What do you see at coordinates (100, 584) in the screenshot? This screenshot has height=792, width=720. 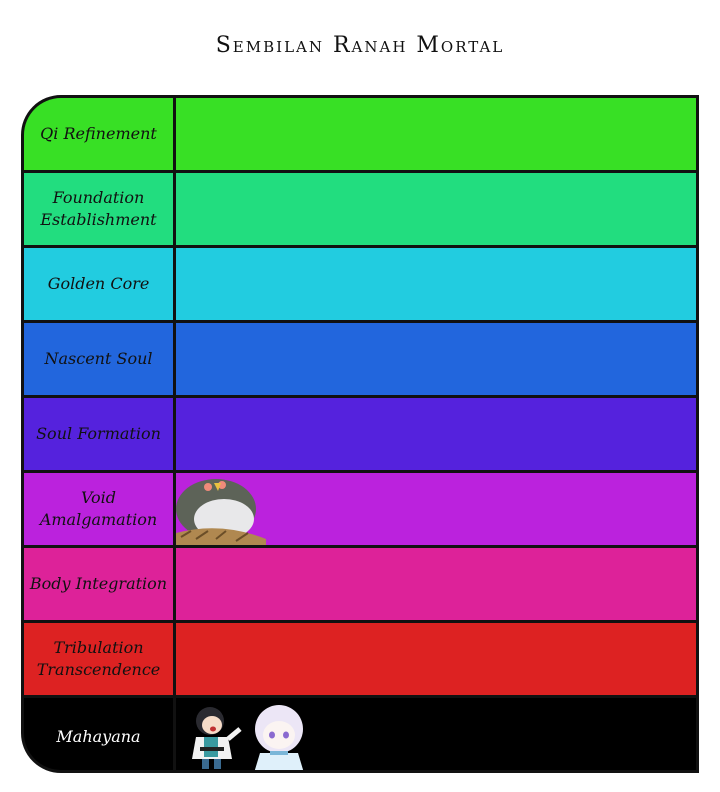 I see `tier-label: Body Integration` at bounding box center [100, 584].